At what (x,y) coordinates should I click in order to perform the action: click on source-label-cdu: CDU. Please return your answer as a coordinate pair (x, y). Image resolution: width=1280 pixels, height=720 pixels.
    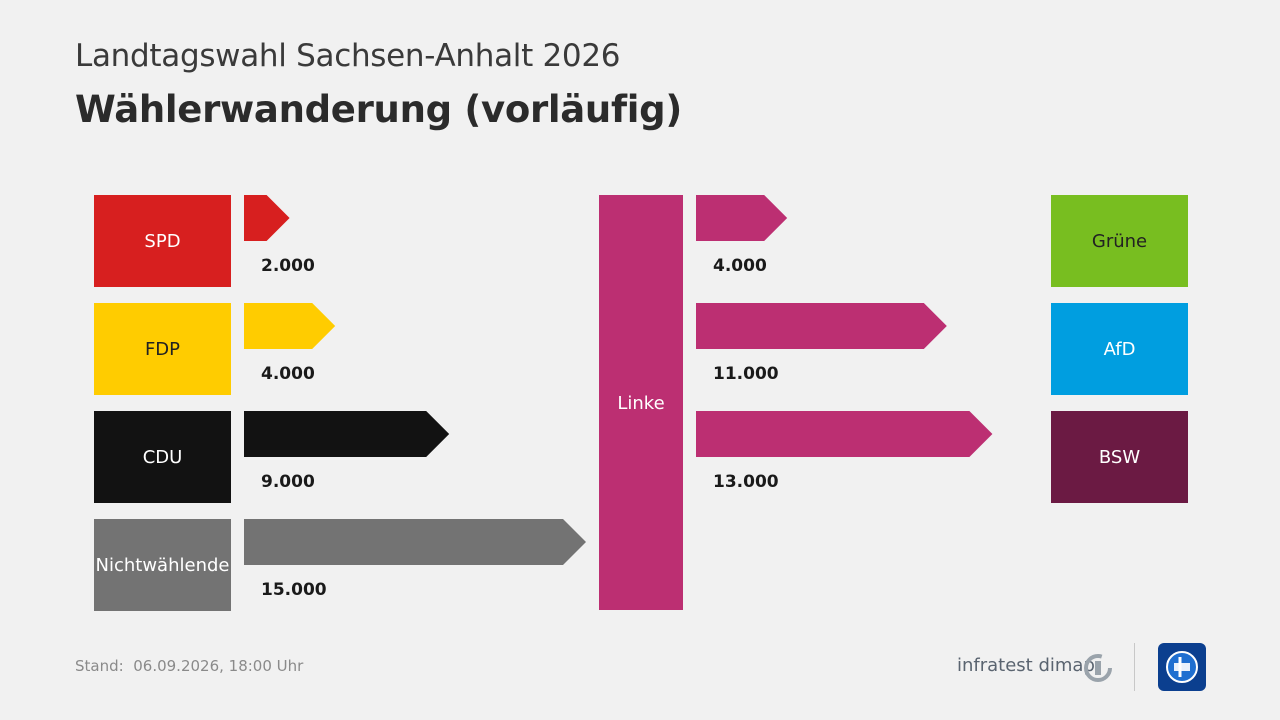
    Looking at the image, I should click on (163, 457).